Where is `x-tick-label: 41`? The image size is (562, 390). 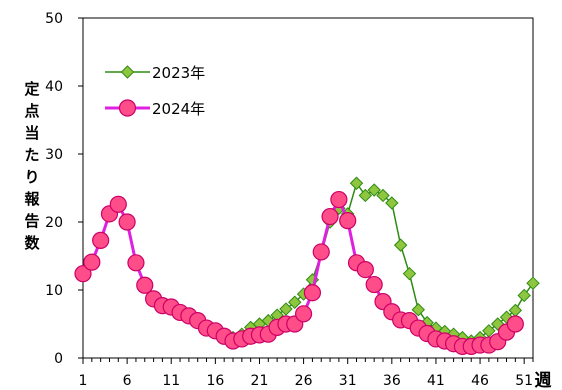 x-tick-label: 41 is located at coordinates (436, 381).